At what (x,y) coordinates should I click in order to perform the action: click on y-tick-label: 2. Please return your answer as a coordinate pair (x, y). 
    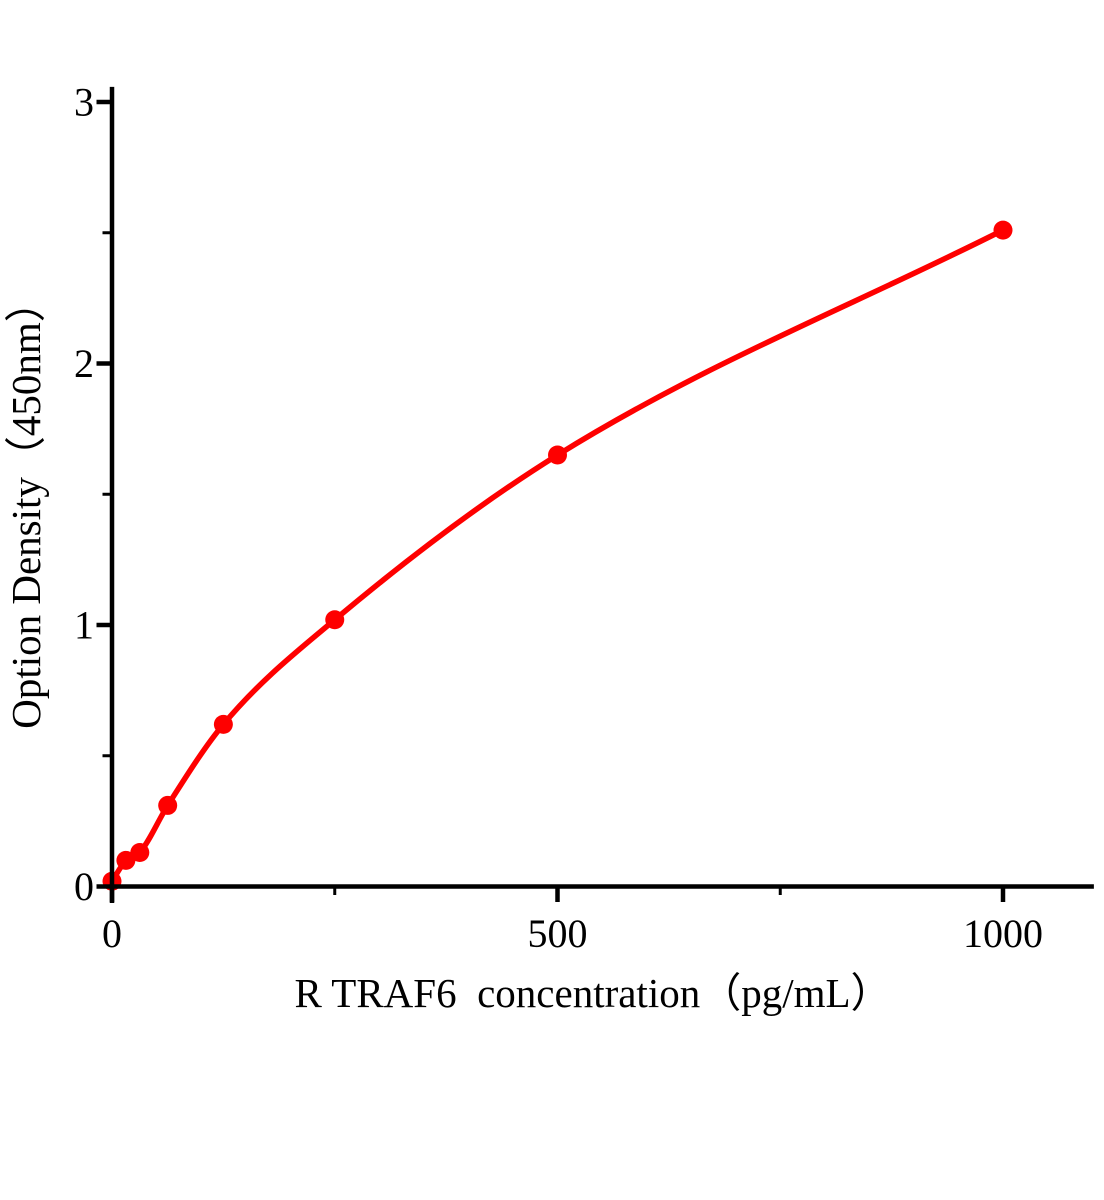
    Looking at the image, I should click on (84, 363).